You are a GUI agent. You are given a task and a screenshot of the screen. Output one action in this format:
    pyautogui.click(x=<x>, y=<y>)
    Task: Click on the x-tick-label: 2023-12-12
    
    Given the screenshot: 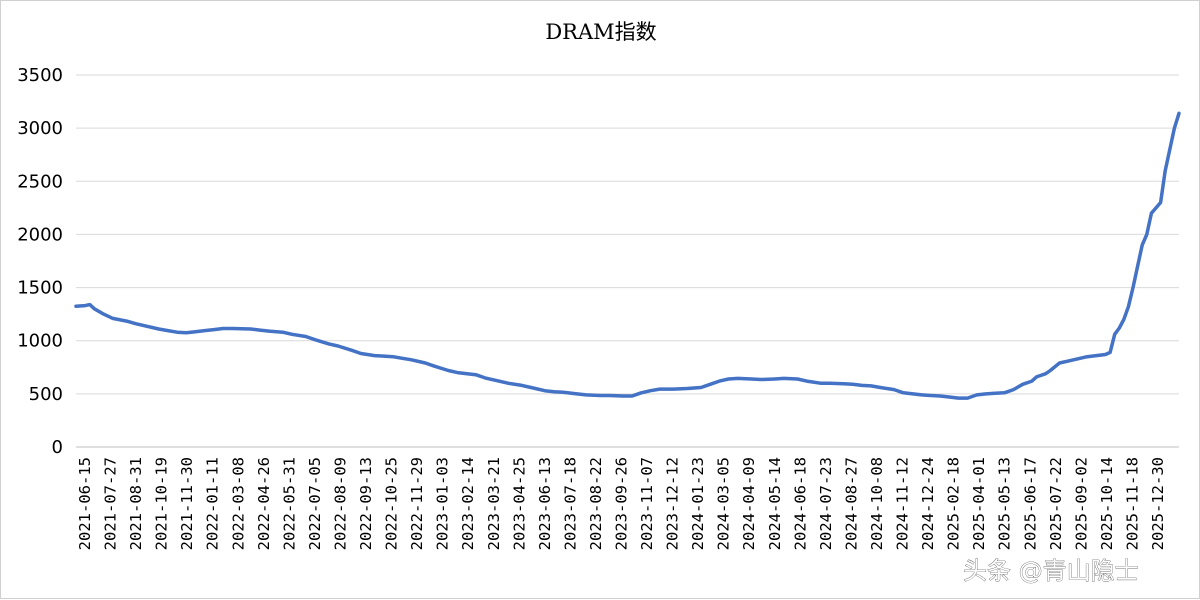 What is the action you would take?
    pyautogui.click(x=673, y=503)
    